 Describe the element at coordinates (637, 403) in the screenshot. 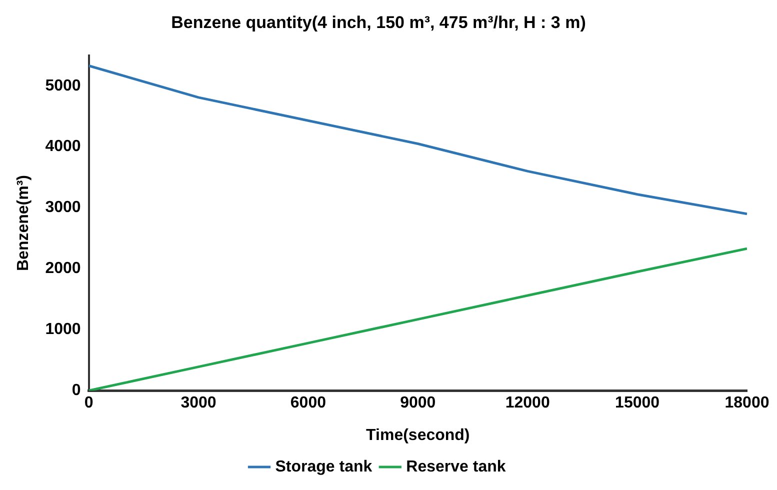

I see `x-tick-label: 15000` at that location.